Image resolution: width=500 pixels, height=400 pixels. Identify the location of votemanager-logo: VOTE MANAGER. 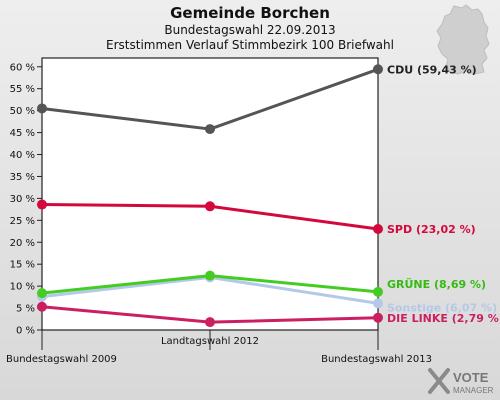
(461, 381).